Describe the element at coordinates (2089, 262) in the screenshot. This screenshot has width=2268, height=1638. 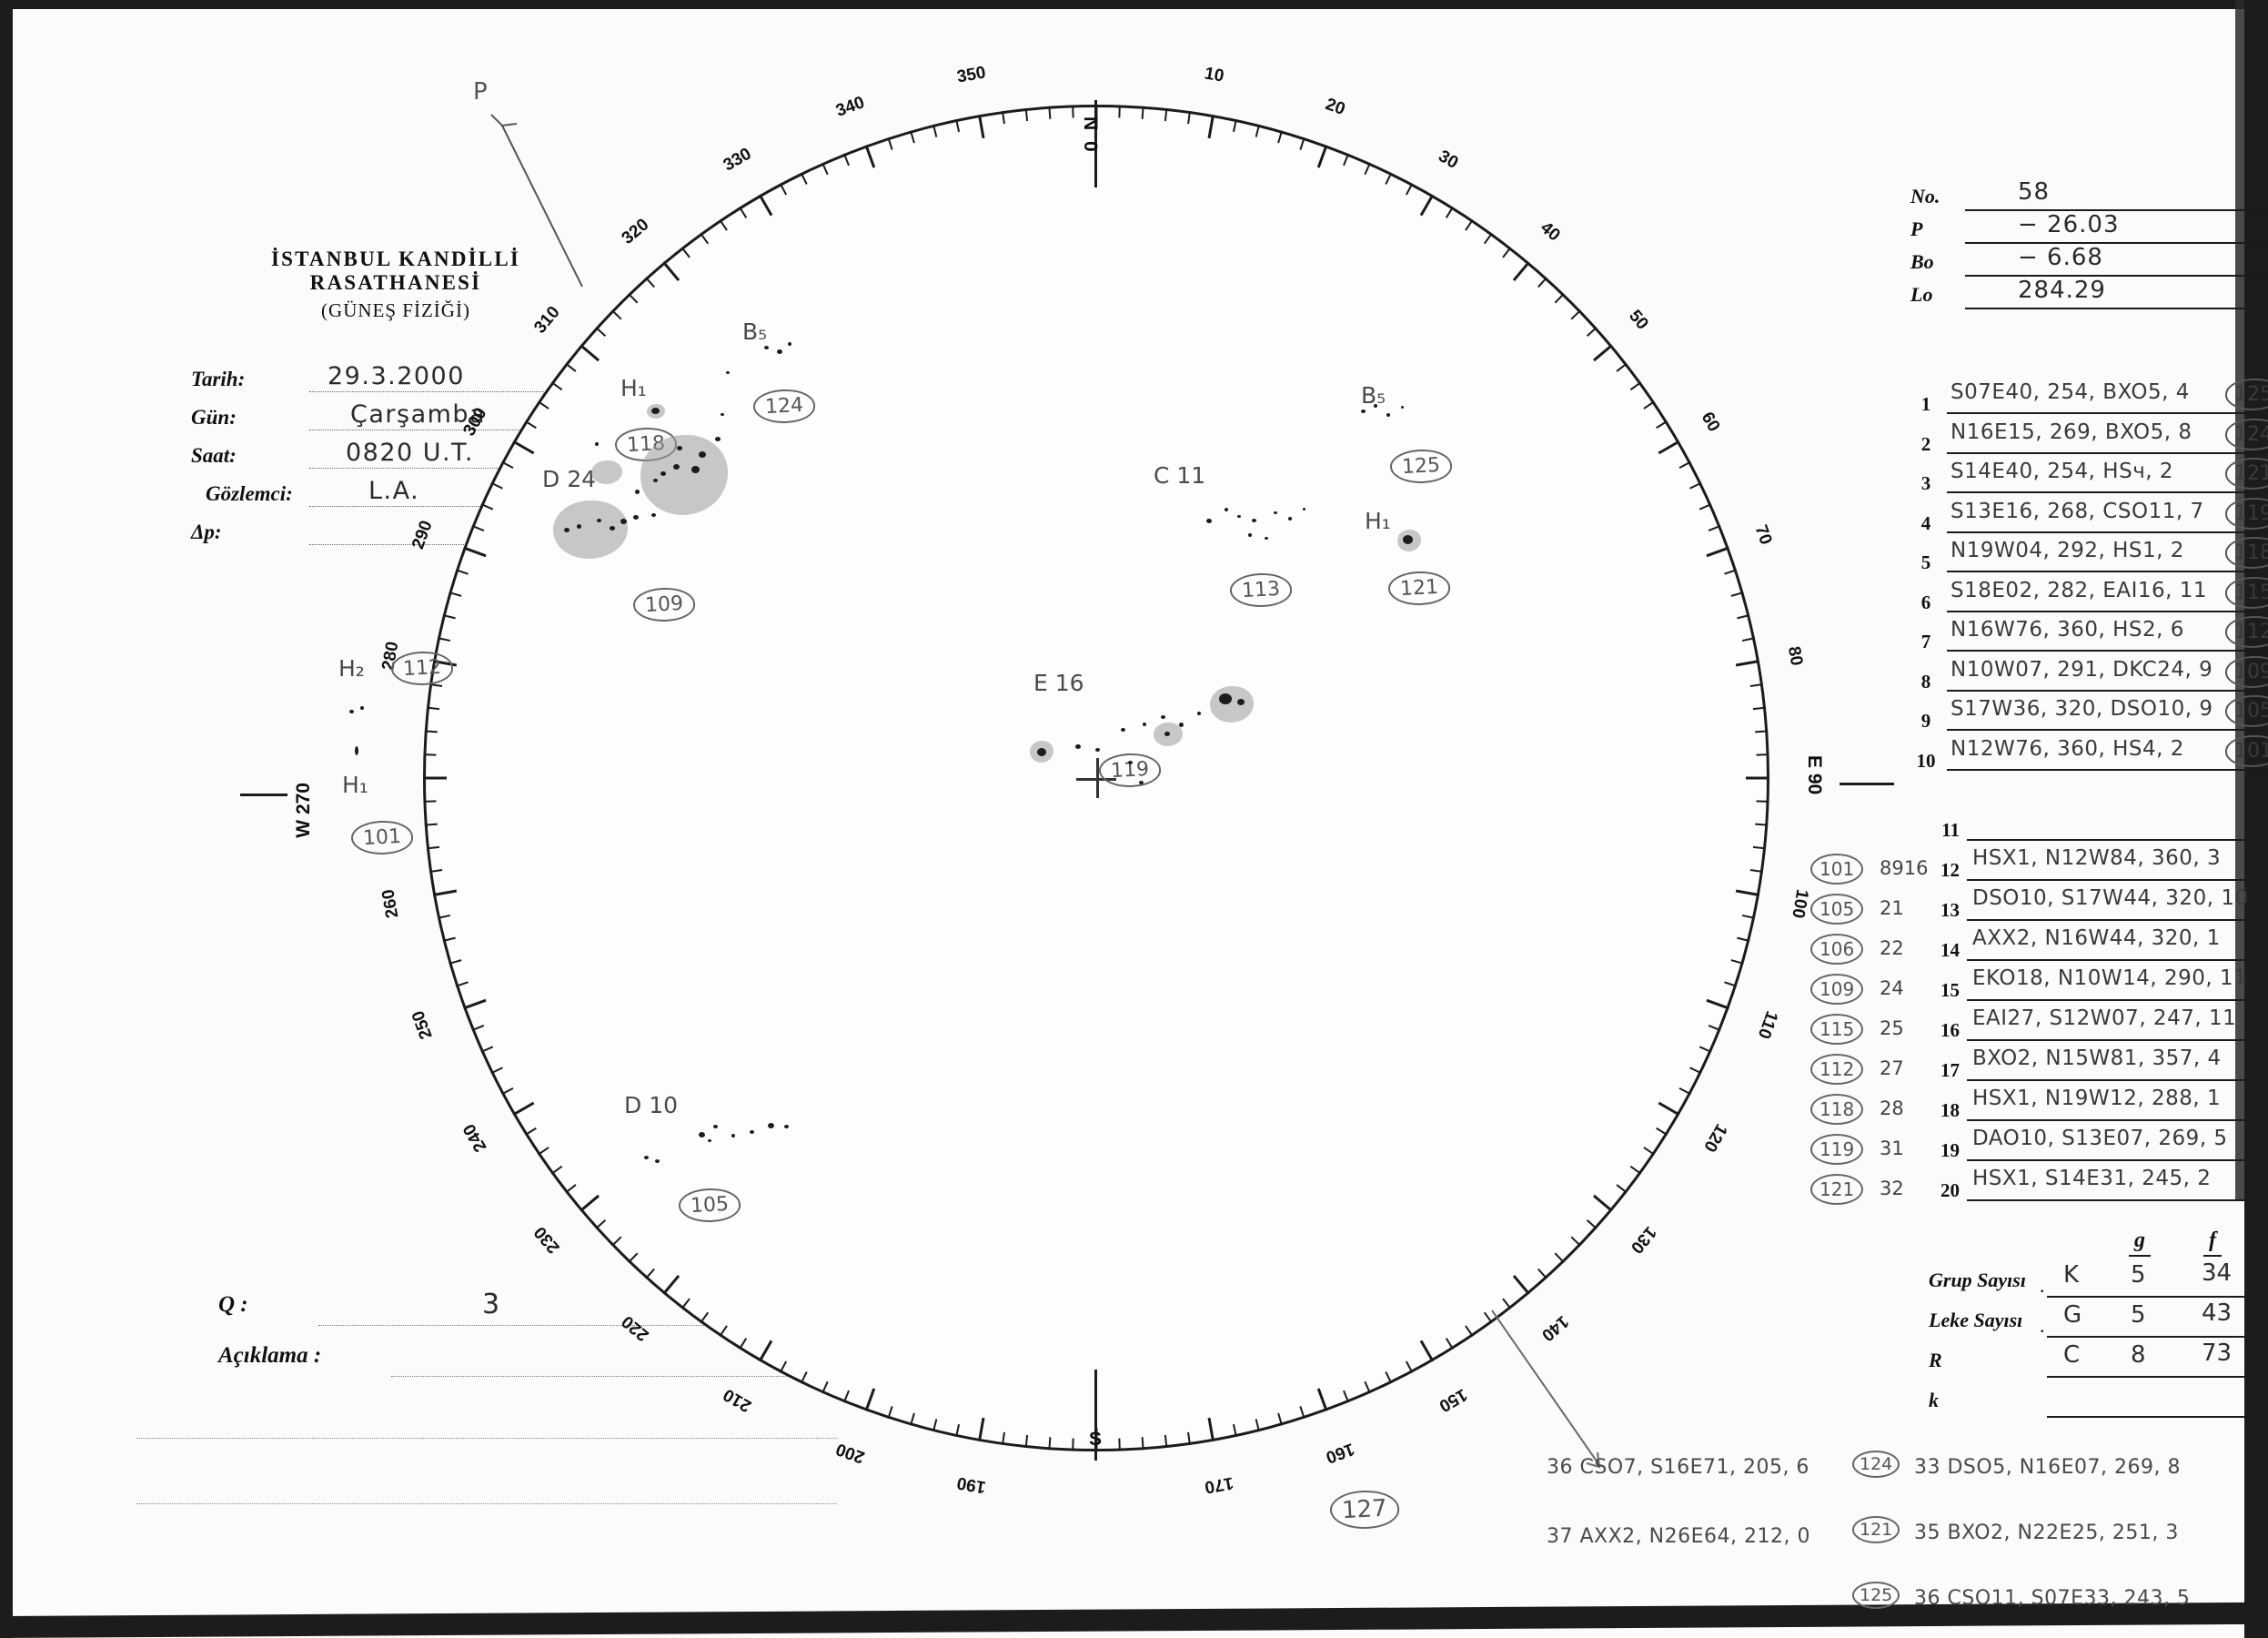
I see `header-row-bo: Bo − 6.68` at that location.